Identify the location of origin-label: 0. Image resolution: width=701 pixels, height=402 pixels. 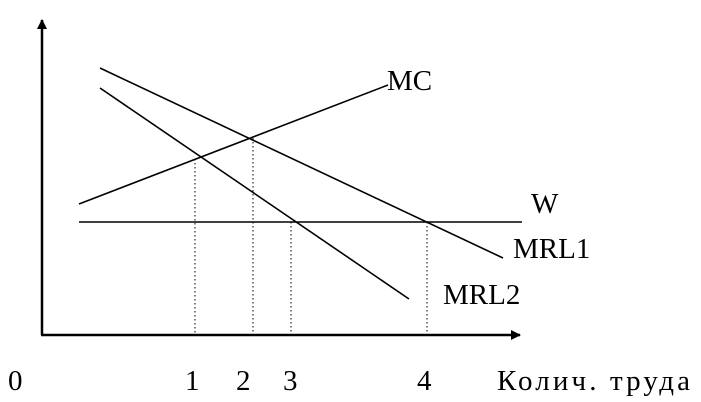
(15, 381).